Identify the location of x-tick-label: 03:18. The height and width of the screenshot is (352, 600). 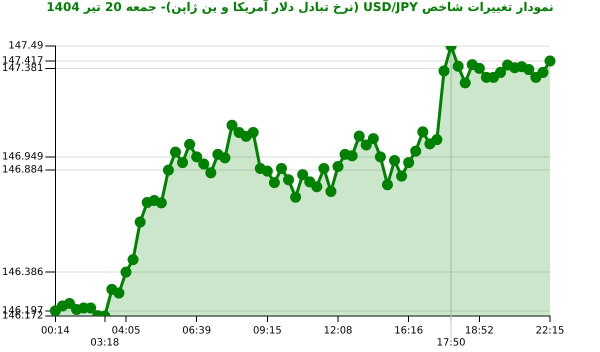
(105, 343).